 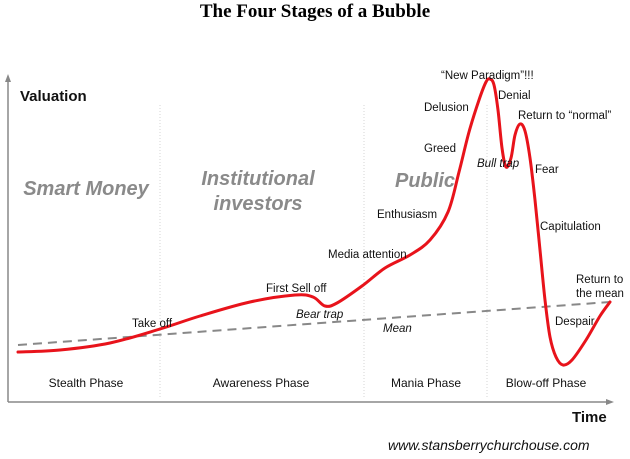 What do you see at coordinates (314, 323) in the screenshot?
I see `mean-line` at bounding box center [314, 323].